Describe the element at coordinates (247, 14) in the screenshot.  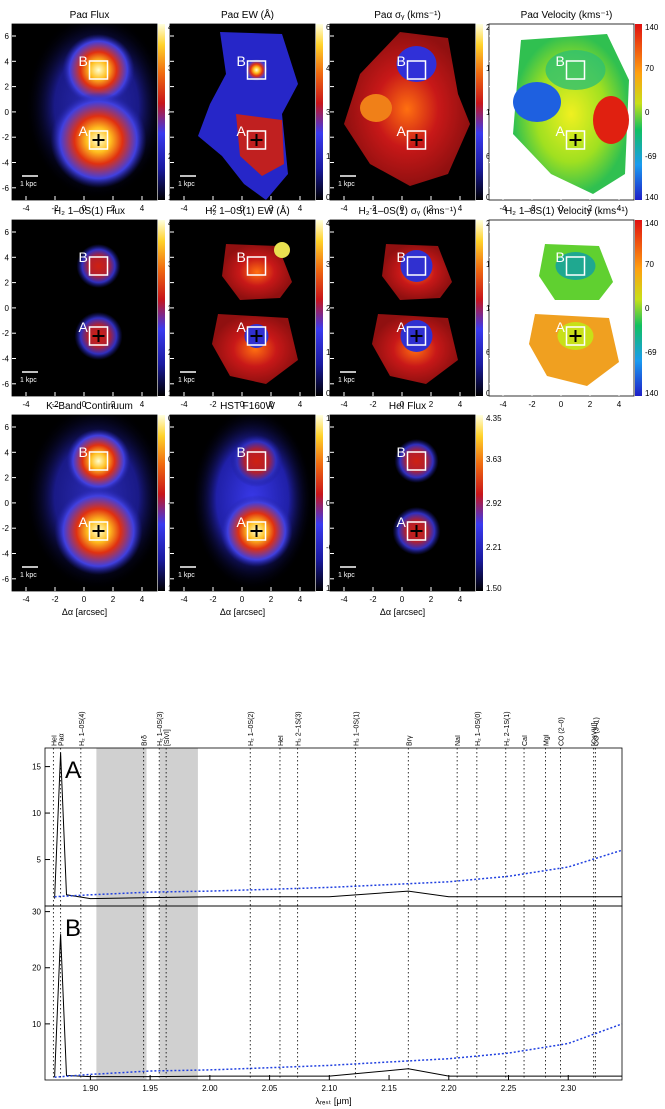
I see `panel-title: Paα EW (Å)` at that location.